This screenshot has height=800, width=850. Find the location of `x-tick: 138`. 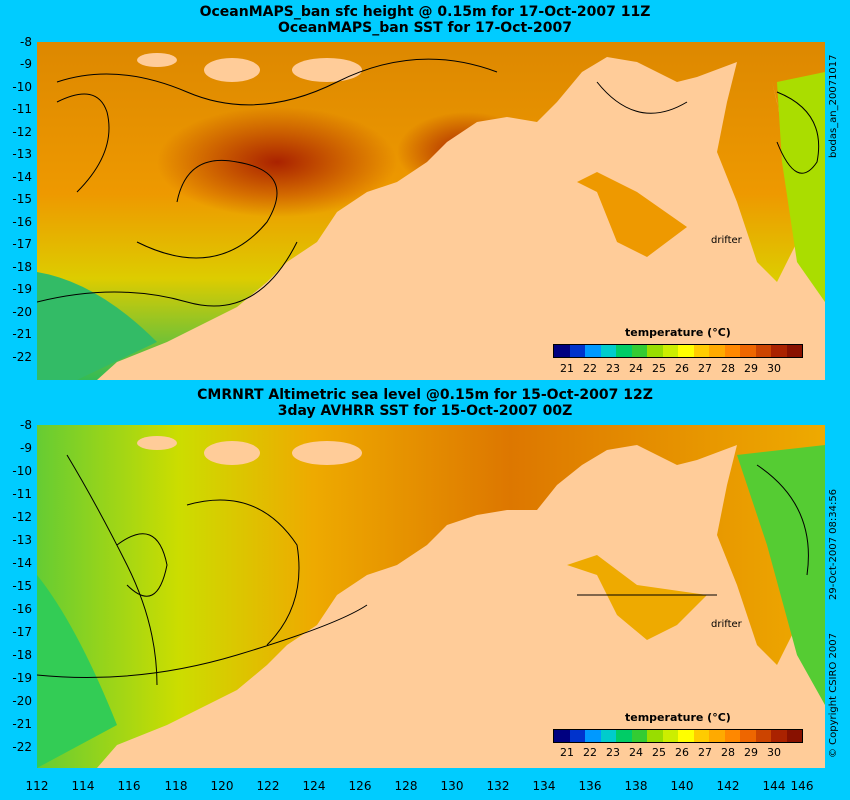

x-tick: 138 is located at coordinates (636, 786).